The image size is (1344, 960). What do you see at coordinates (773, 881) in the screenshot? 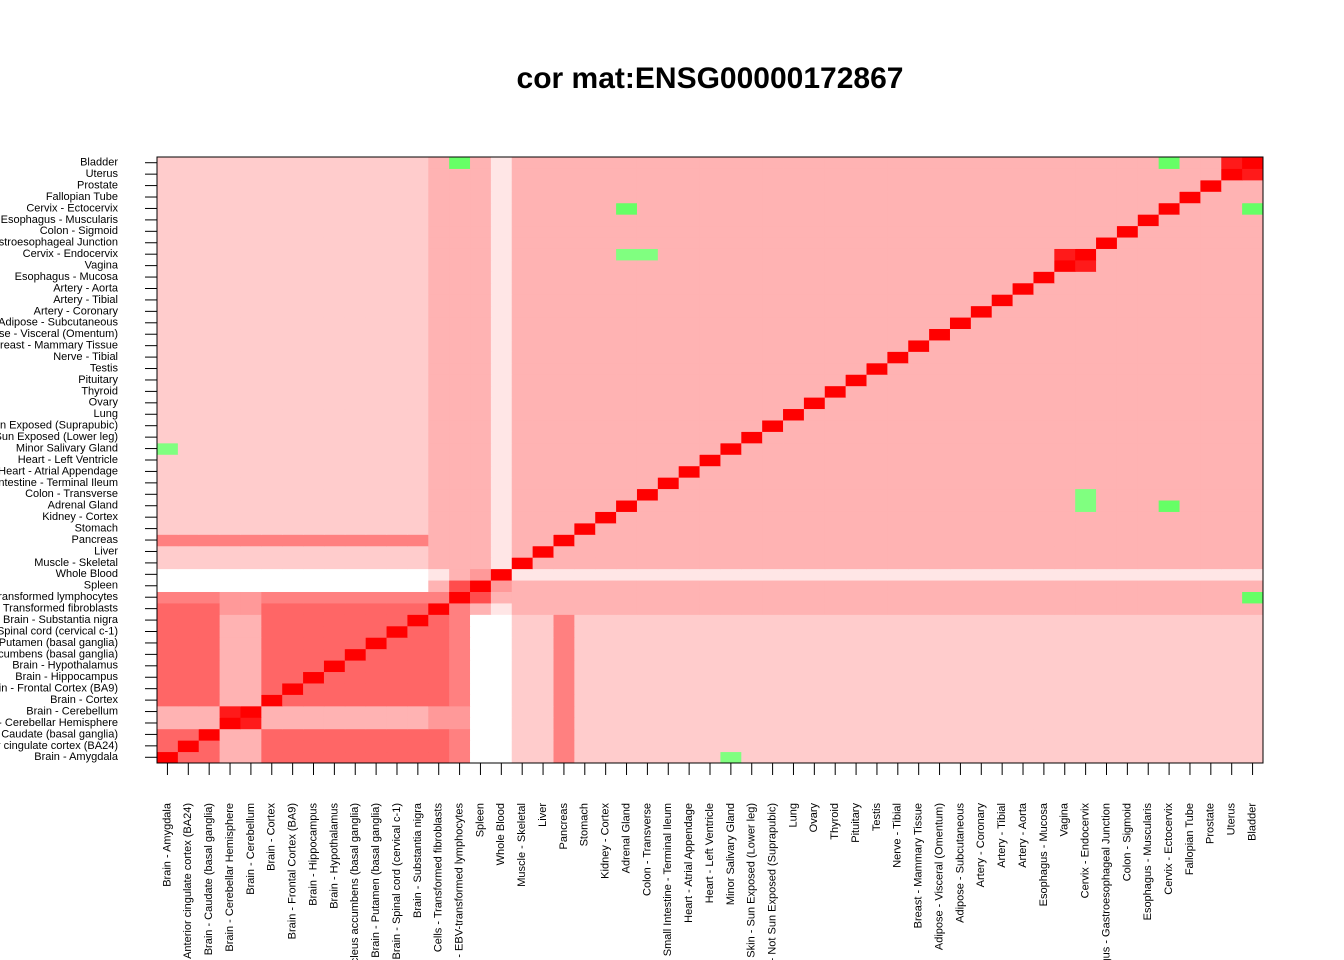
I see `x-tick-label: Skin - Not Sun Exposed (Suprapubic)` at bounding box center [773, 881].